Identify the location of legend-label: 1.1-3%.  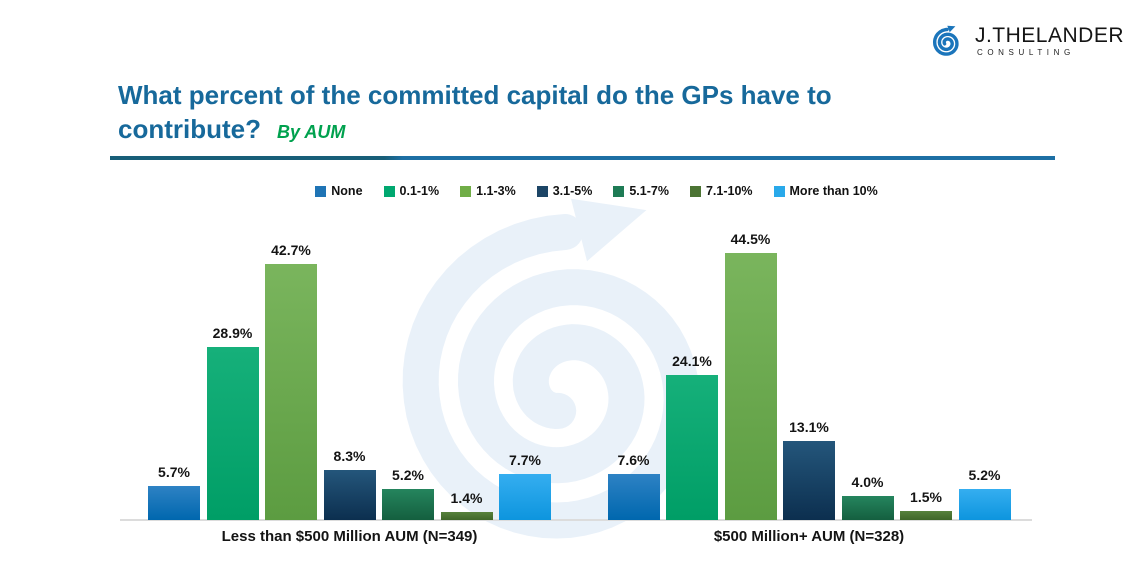
(496, 191).